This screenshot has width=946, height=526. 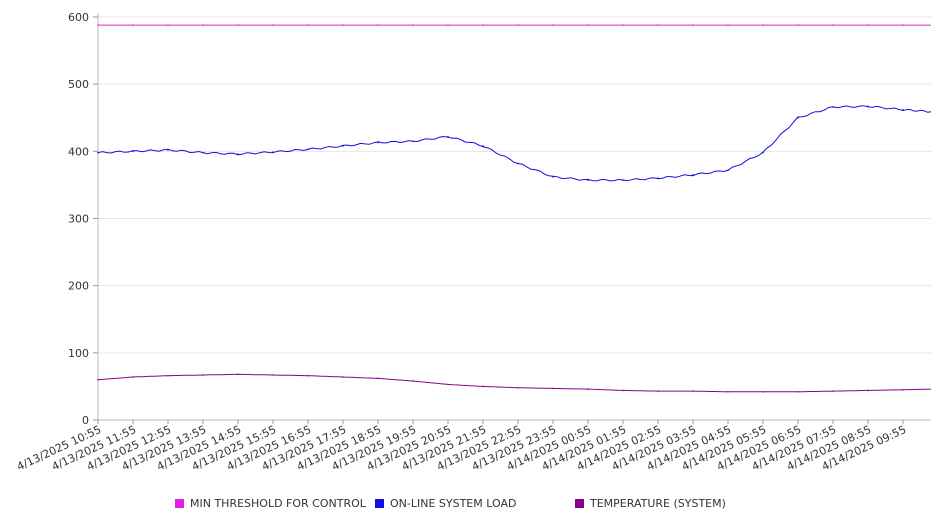 What do you see at coordinates (453, 503) in the screenshot?
I see `legend-label-online-system-load: ON-LINE SYSTEM LOAD` at bounding box center [453, 503].